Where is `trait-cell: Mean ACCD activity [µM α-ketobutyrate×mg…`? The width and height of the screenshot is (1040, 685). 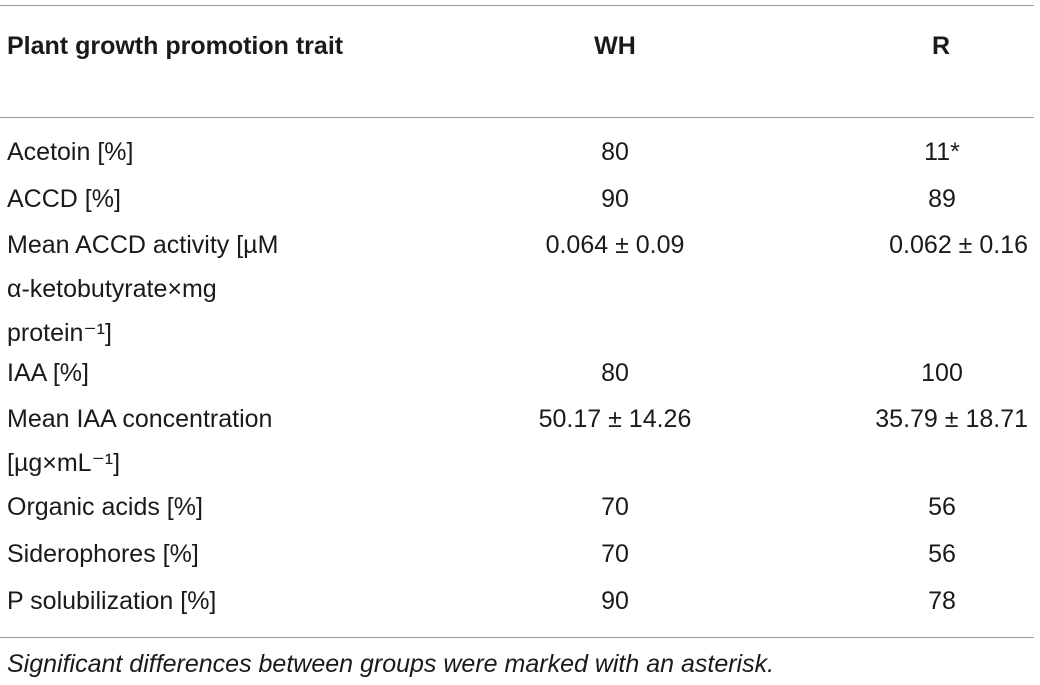
trait-cell: Mean ACCD activity [µM α-ketobutyrate×mg… is located at coordinates (143, 289).